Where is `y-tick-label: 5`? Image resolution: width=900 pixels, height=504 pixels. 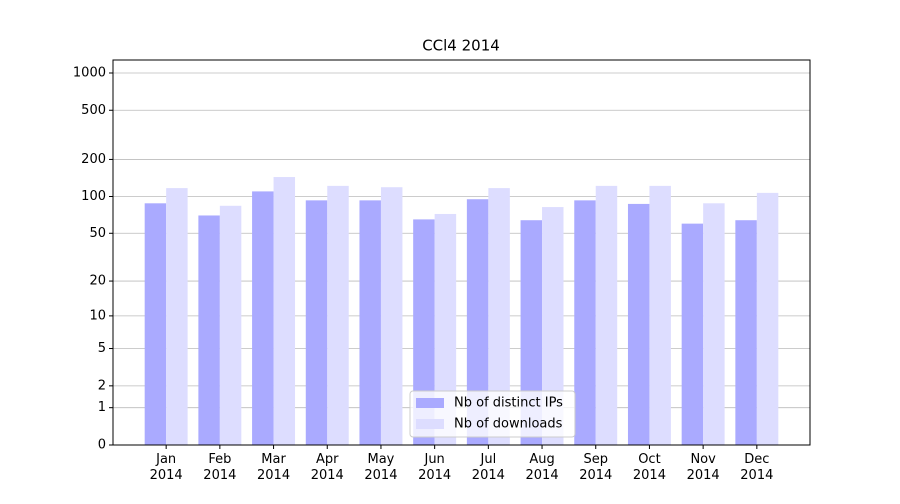
y-tick-label: 5 is located at coordinates (102, 348).